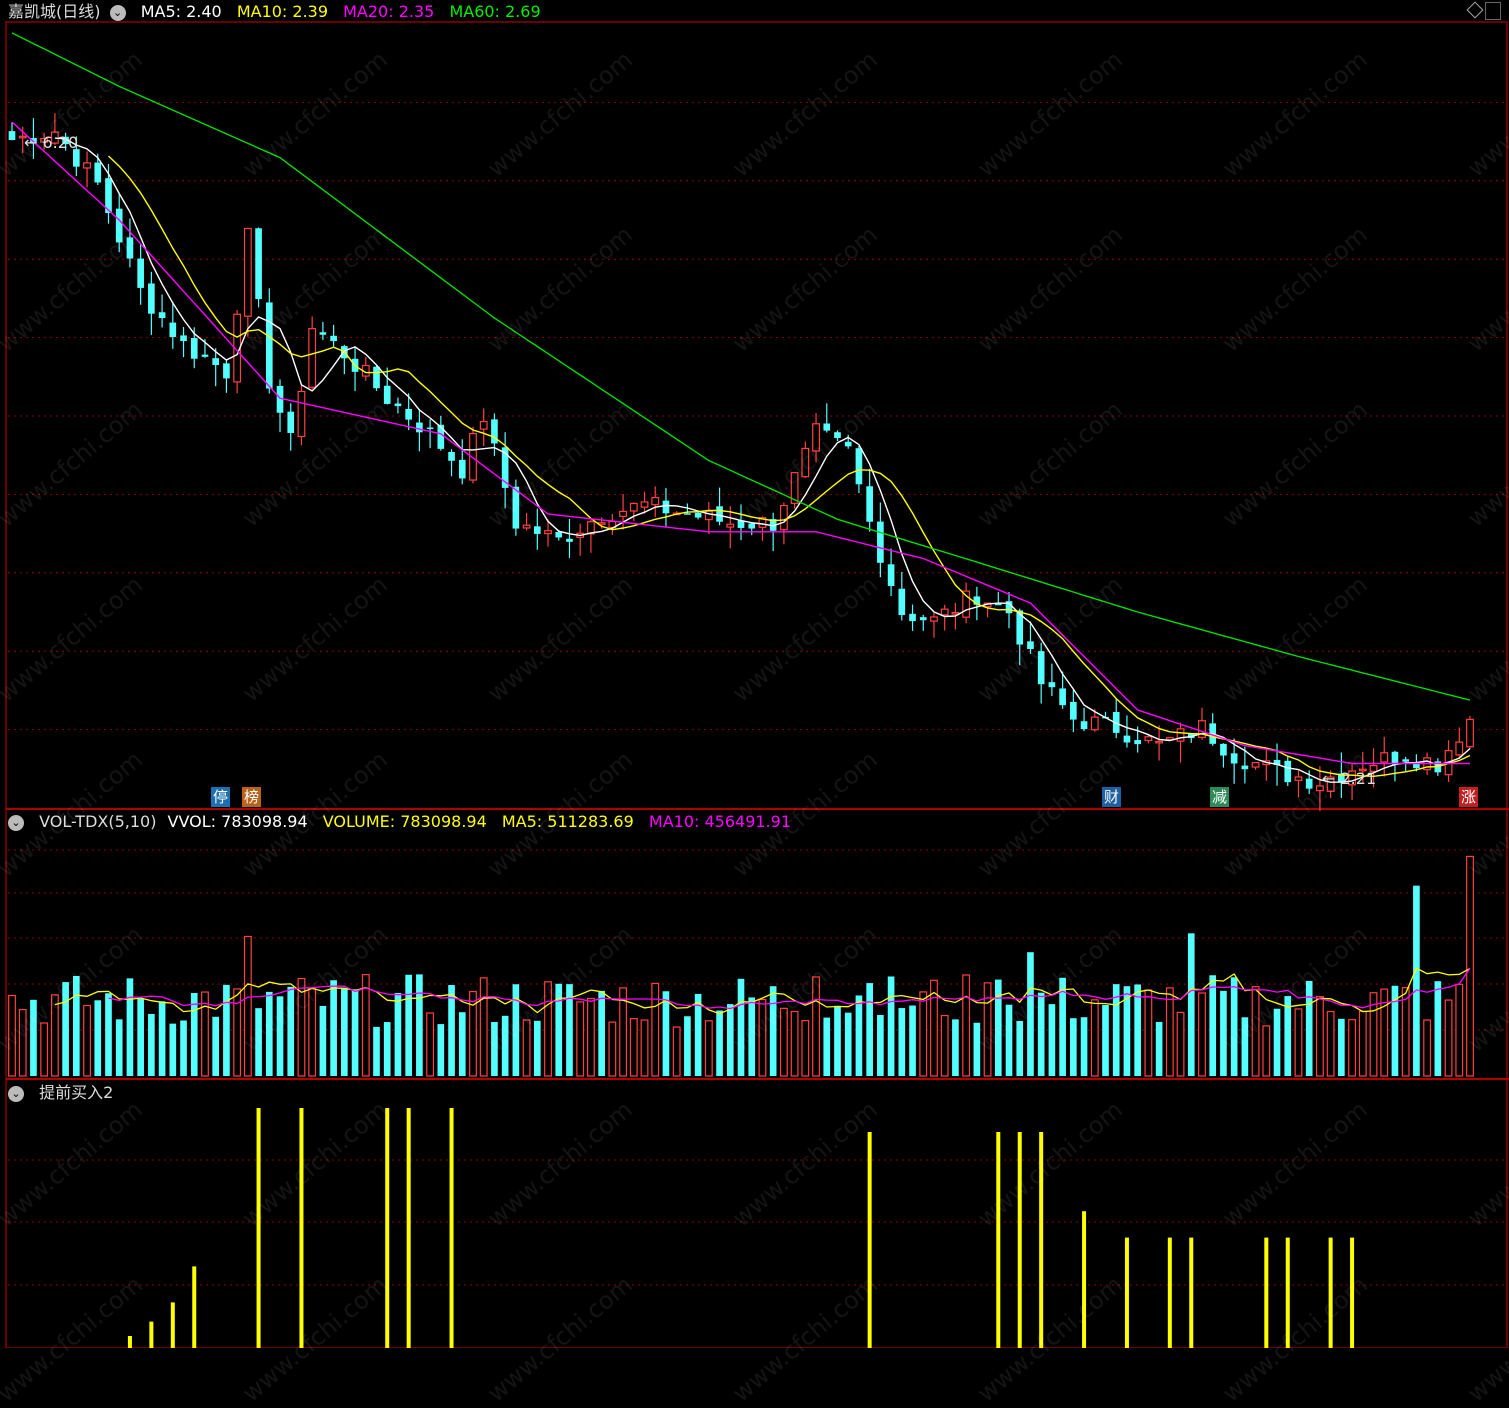 This screenshot has height=1408, width=1509. Describe the element at coordinates (1112, 797) in the screenshot. I see `event-tag-finance: 财` at that location.